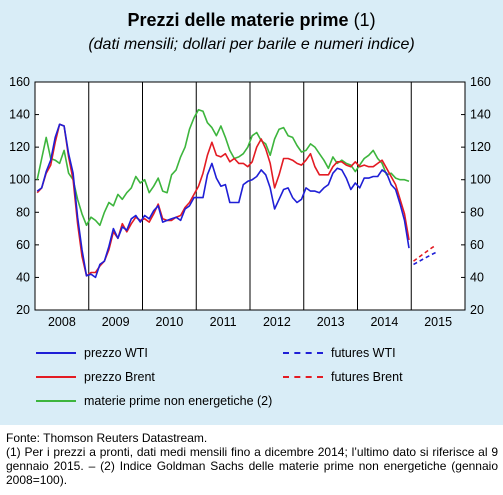 This screenshot has height=495, width=503. What do you see at coordinates (331, 322) in the screenshot?
I see `x-tick-label: 2013` at bounding box center [331, 322].